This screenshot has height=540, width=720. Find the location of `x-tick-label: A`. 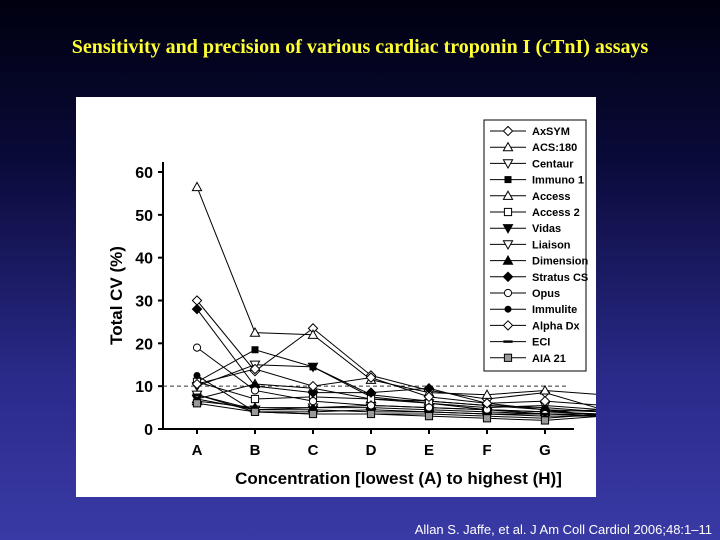

x-tick-label: A is located at coordinates (197, 450).